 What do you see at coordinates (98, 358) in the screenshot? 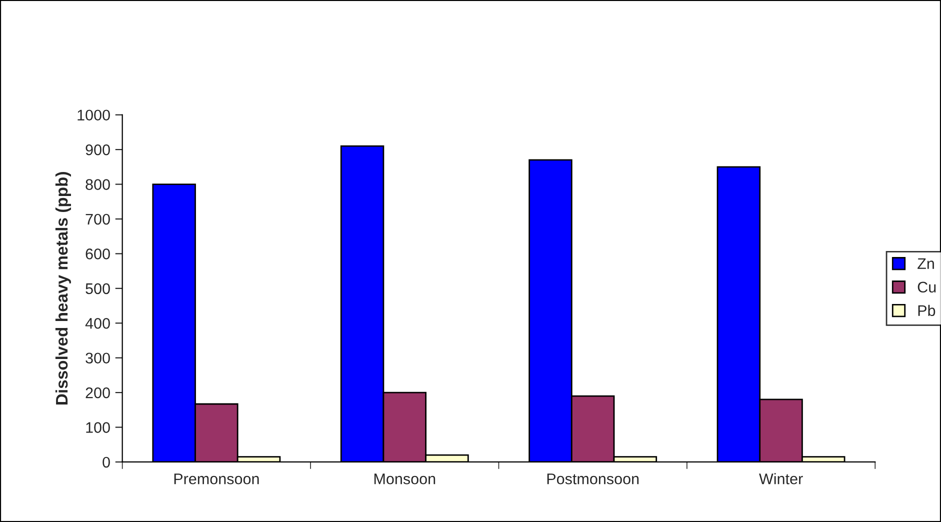
I see `y-tick-label: 300` at bounding box center [98, 358].